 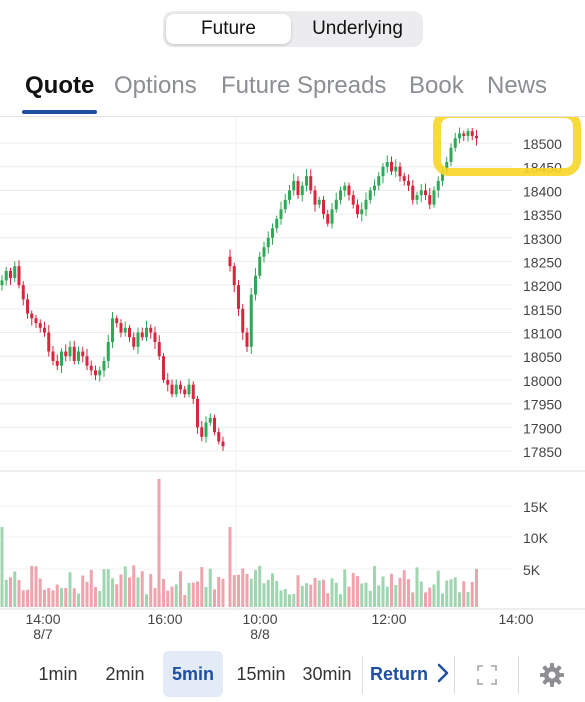 What do you see at coordinates (261, 674) in the screenshot?
I see `timeframe-15min: 15min` at bounding box center [261, 674].